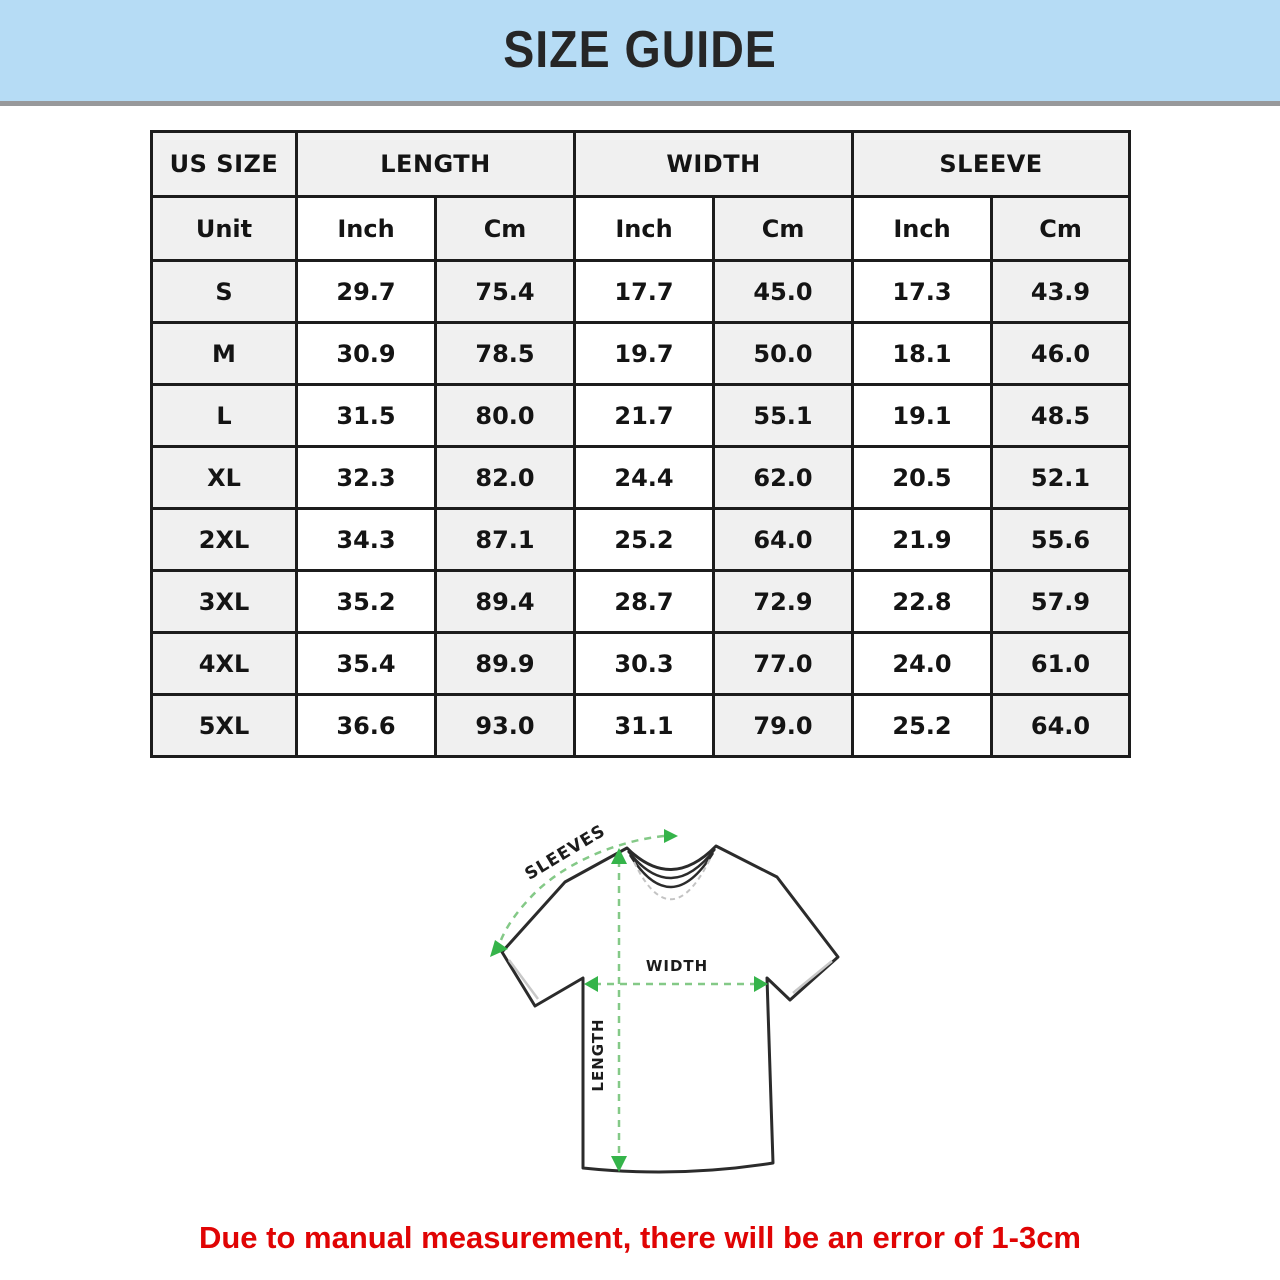 The image size is (1280, 1280). I want to click on size-guide-banner: SIZE GUIDE, so click(640, 50).